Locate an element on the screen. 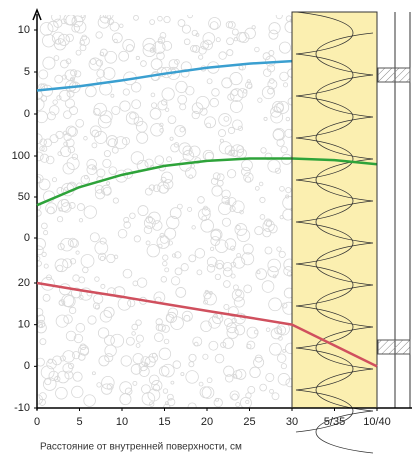  y-tick-label: 50 is located at coordinates (24, 197).